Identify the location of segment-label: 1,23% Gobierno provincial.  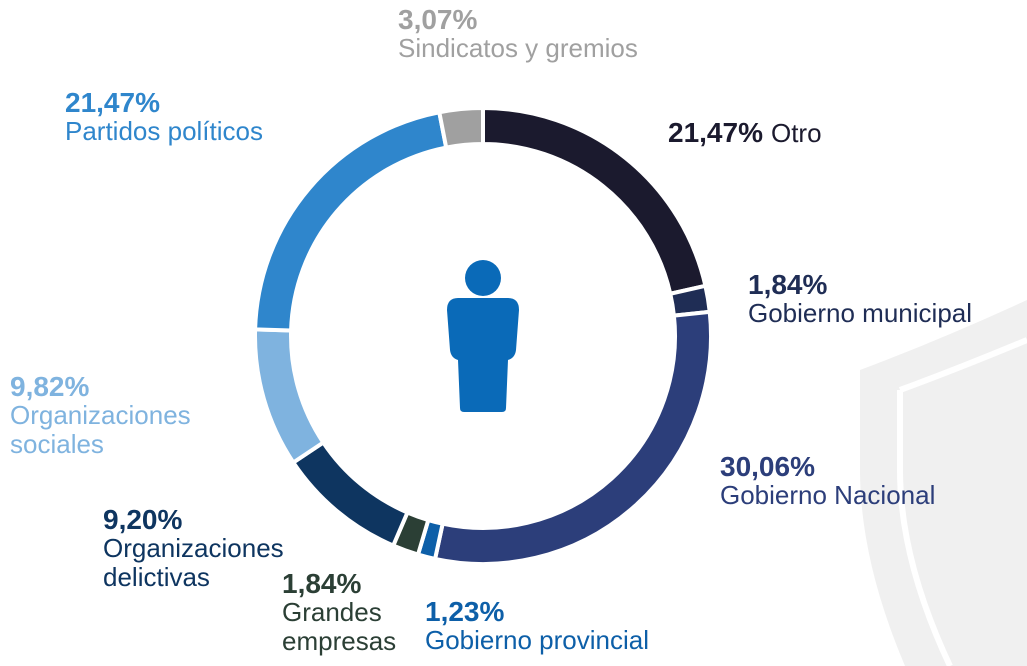
(537, 626).